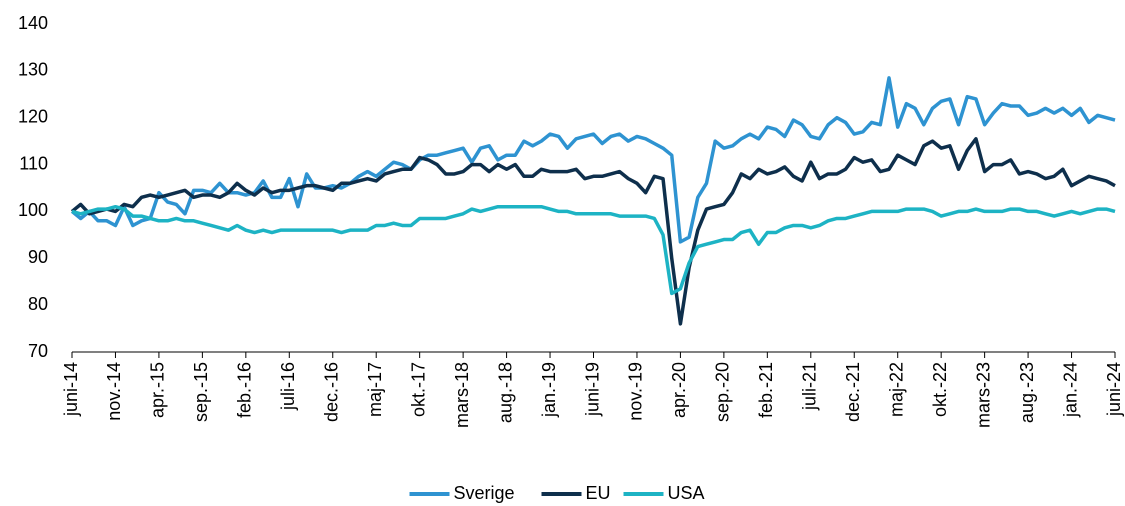 This screenshot has width=1125, height=506. What do you see at coordinates (33, 23) in the screenshot?
I see `y-tick-label: 140` at bounding box center [33, 23].